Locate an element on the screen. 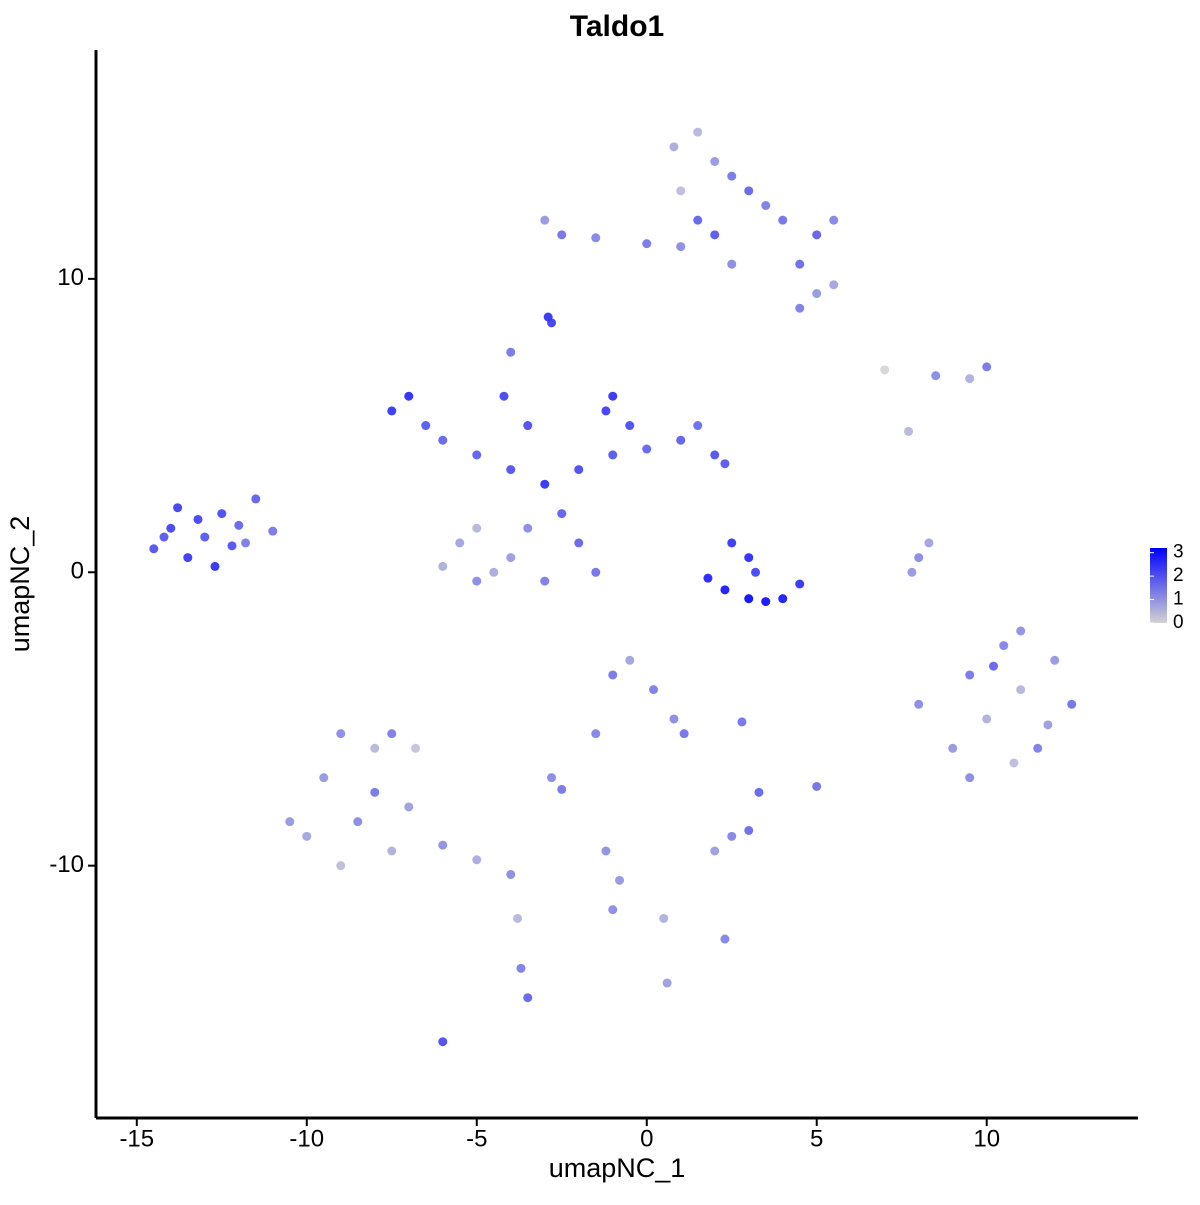 Image resolution: width=1200 pixels, height=1205 pixels. colorbar-label: 1 is located at coordinates (1178, 599).